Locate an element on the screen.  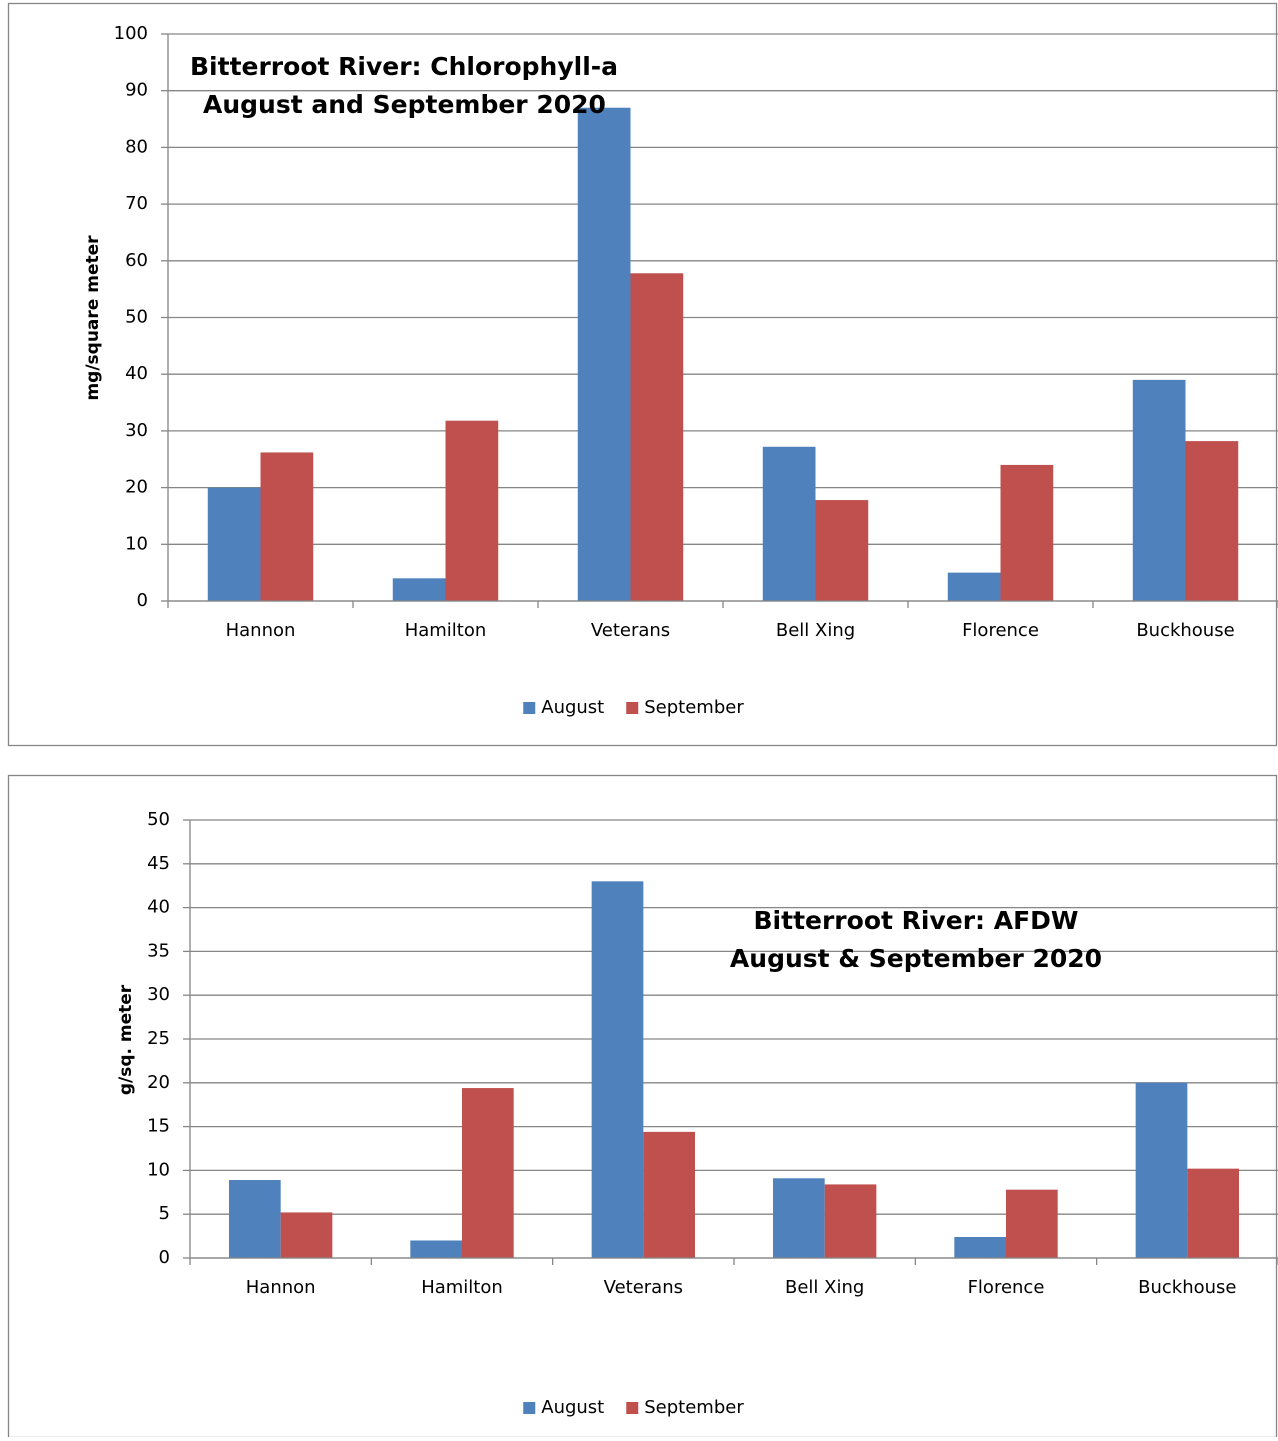
y-tick-label: 35 is located at coordinates (158, 950).